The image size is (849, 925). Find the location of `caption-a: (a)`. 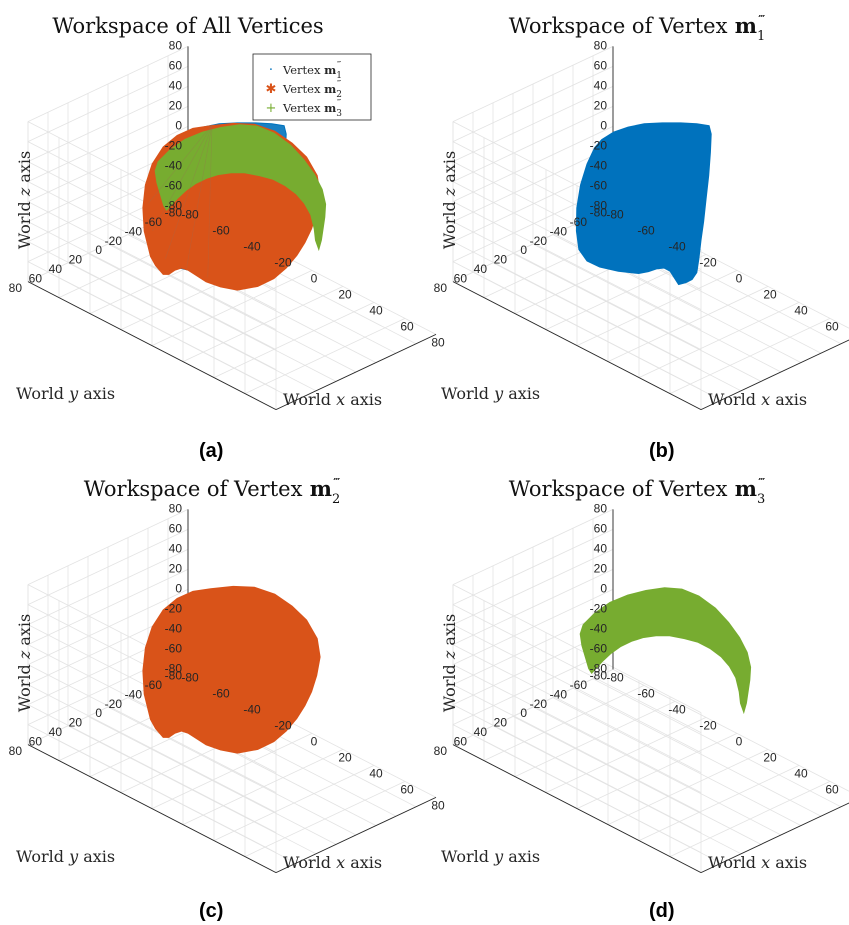

caption-a: (a) is located at coordinates (211, 451).